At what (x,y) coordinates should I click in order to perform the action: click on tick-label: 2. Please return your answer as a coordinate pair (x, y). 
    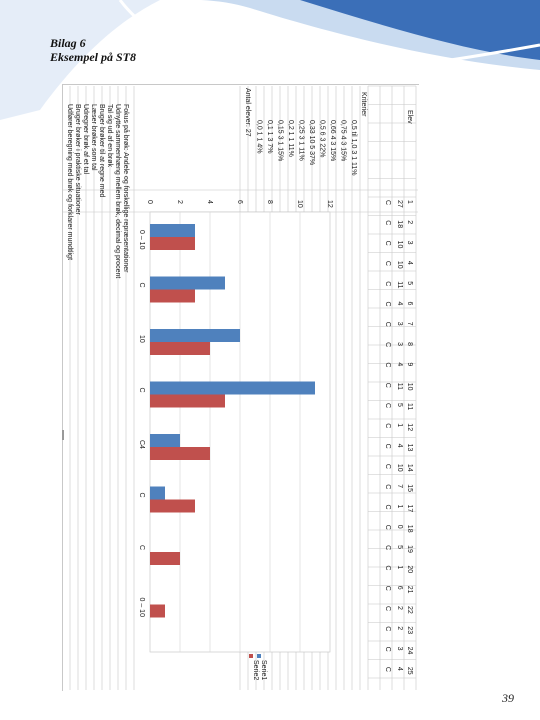
    Looking at the image, I should click on (179, 202).